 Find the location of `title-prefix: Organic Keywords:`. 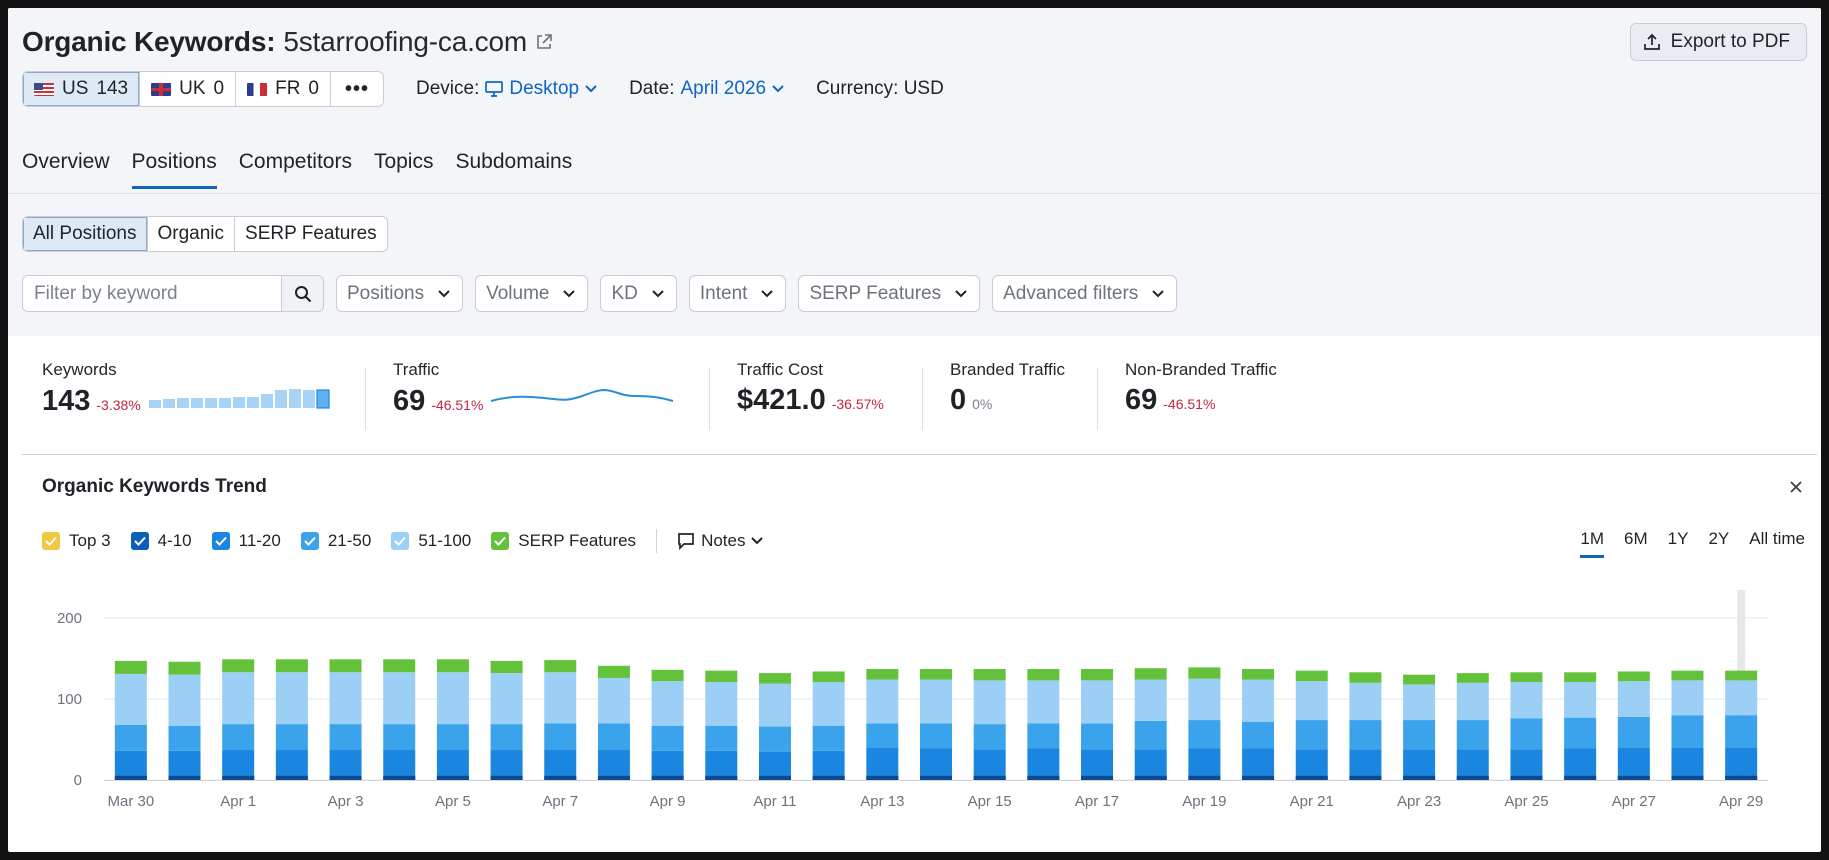

title-prefix: Organic Keywords: is located at coordinates (149, 41).